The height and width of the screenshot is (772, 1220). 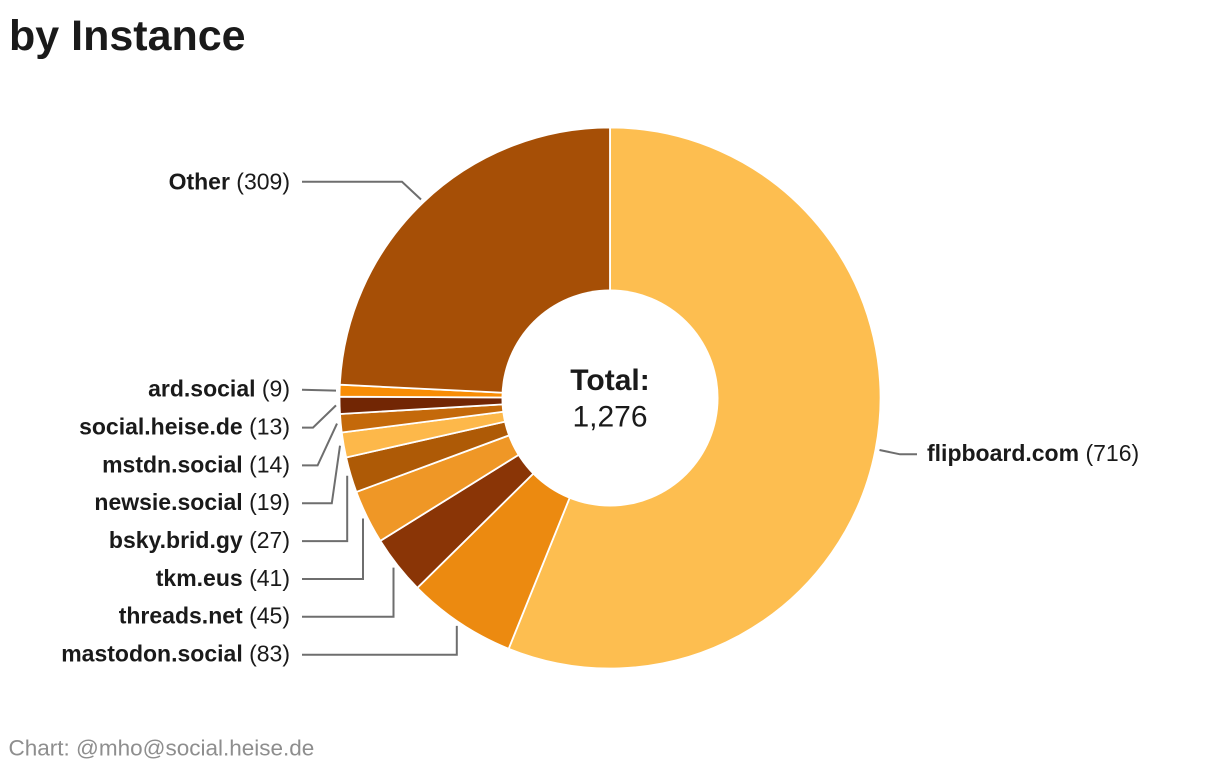 I want to click on svg-text: Total:, so click(x=609, y=380).